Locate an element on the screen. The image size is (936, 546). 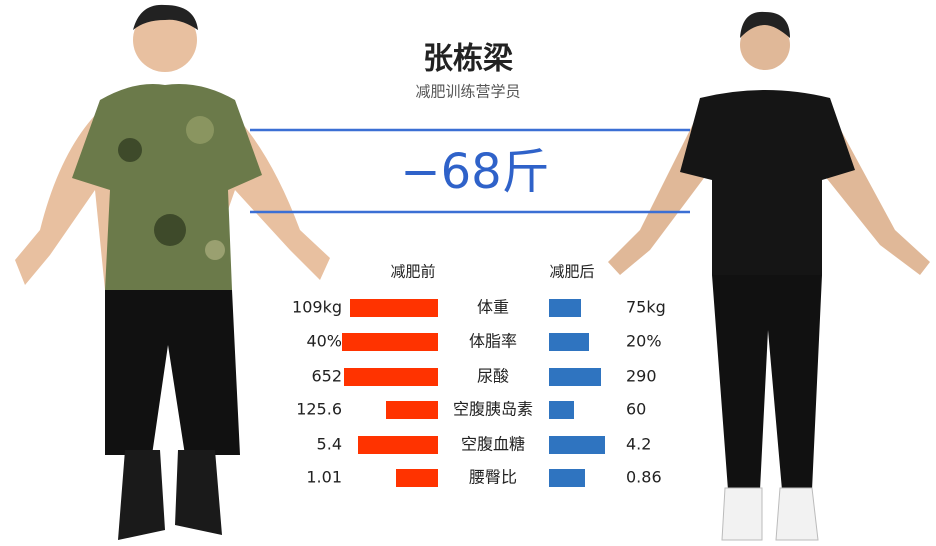
metric-label: 空腹血糖 is located at coordinates (493, 444).